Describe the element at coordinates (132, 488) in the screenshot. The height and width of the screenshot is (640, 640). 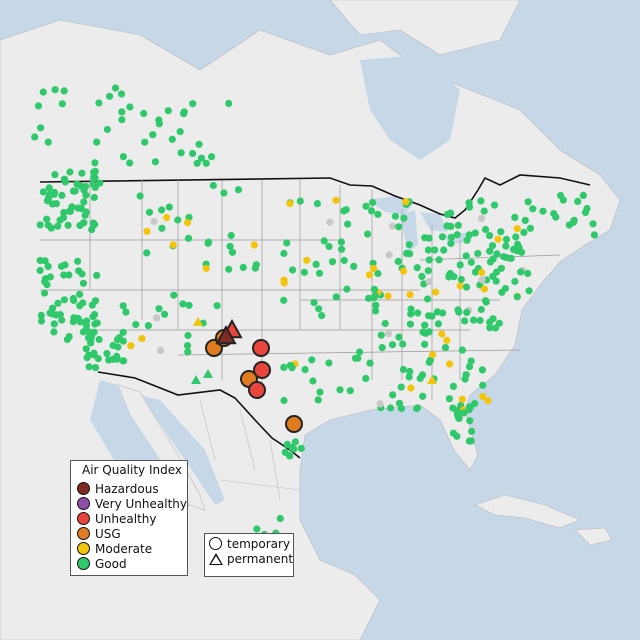
I see `legend-item-hazardous: Hazardous` at that location.